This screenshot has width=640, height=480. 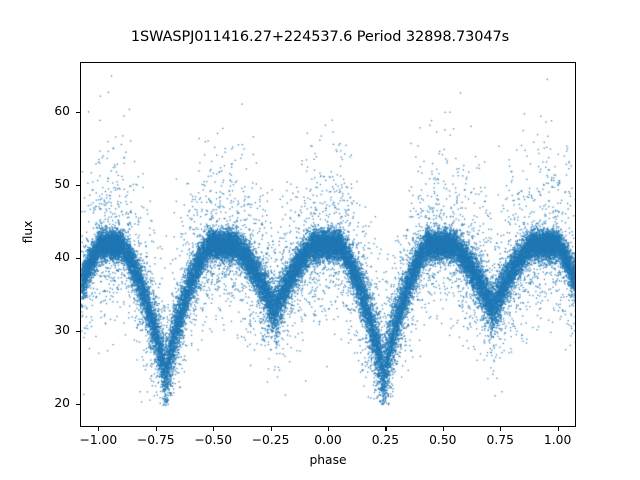 I want to click on x-tick-label: 1.00, so click(x=557, y=440).